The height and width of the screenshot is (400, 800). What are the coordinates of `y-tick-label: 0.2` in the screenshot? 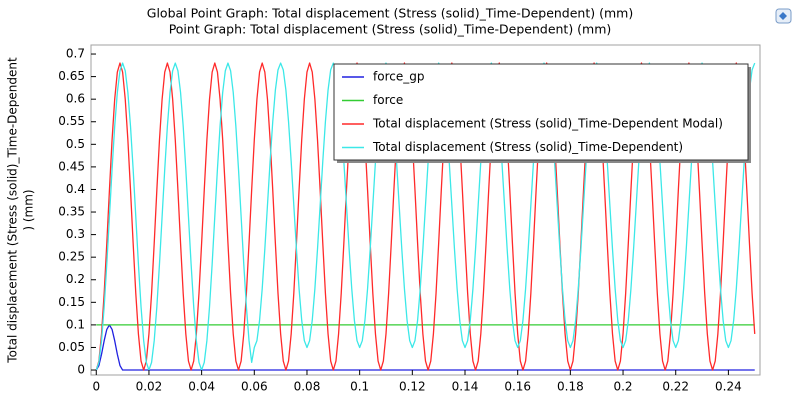 It's located at (75, 279).